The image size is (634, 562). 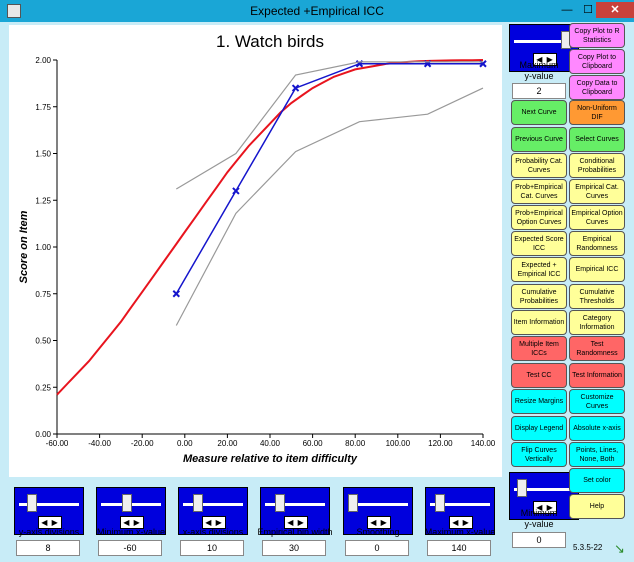 I want to click on x-axis-label: Measure relative to item difficulty, so click(x=270, y=459).